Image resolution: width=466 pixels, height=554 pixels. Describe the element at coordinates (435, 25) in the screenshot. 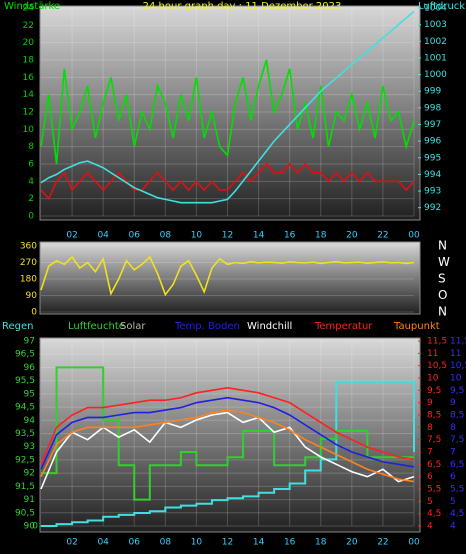

I see `y2-tick-label: 1003` at that location.